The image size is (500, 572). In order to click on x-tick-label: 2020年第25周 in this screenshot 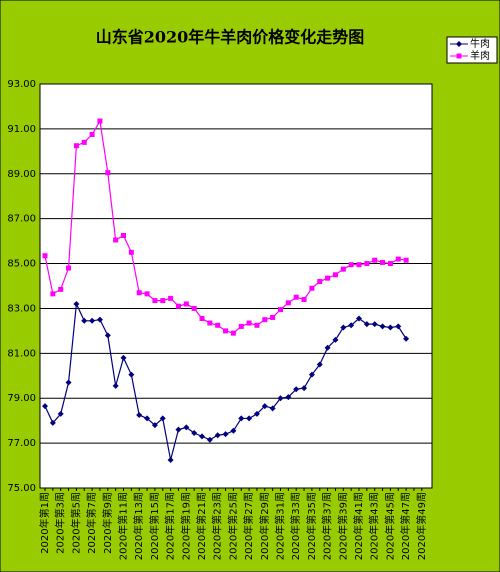, I will do `click(232, 526)`.